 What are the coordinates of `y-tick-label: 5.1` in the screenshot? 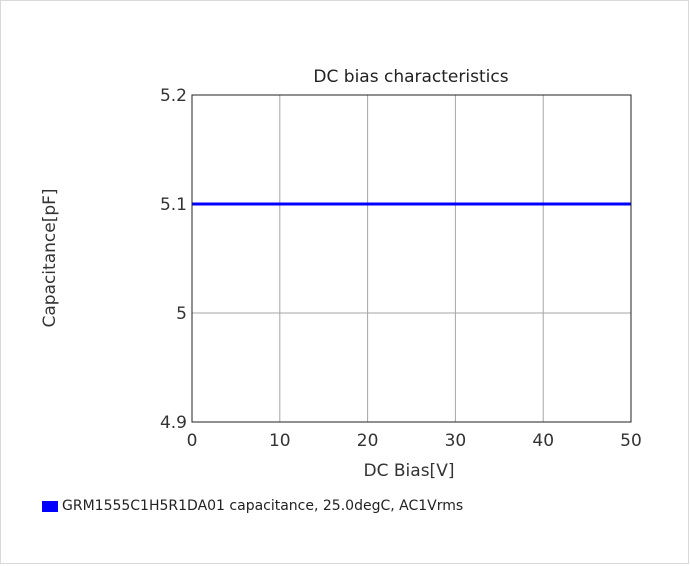 It's located at (173, 205).